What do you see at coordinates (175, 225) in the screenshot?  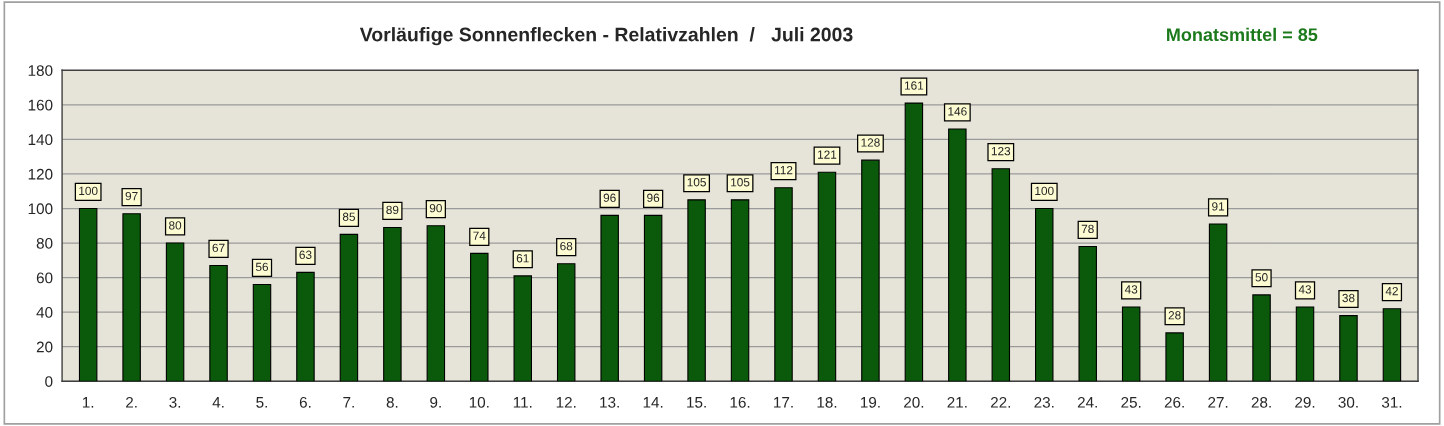 I see `data-label: 80` at bounding box center [175, 225].